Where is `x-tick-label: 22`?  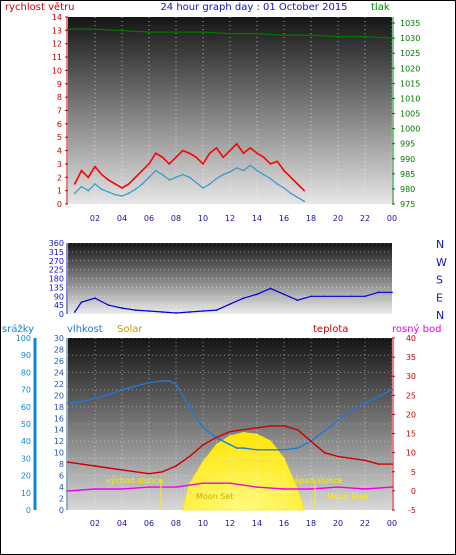 x-tick-label: 22 is located at coordinates (365, 218).